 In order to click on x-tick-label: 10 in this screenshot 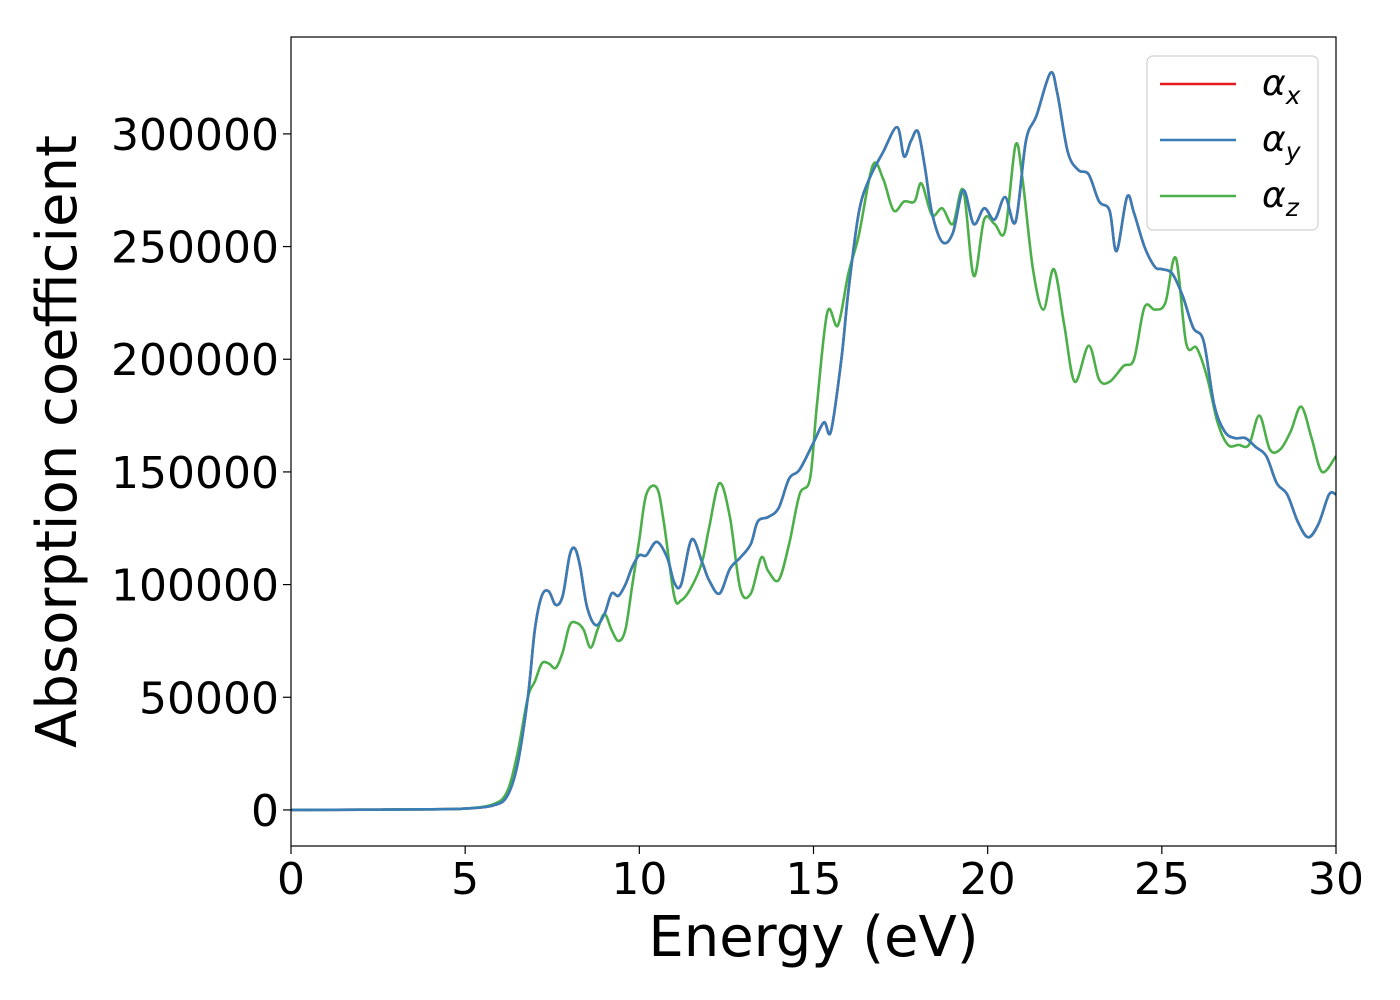, I will do `click(639, 879)`.